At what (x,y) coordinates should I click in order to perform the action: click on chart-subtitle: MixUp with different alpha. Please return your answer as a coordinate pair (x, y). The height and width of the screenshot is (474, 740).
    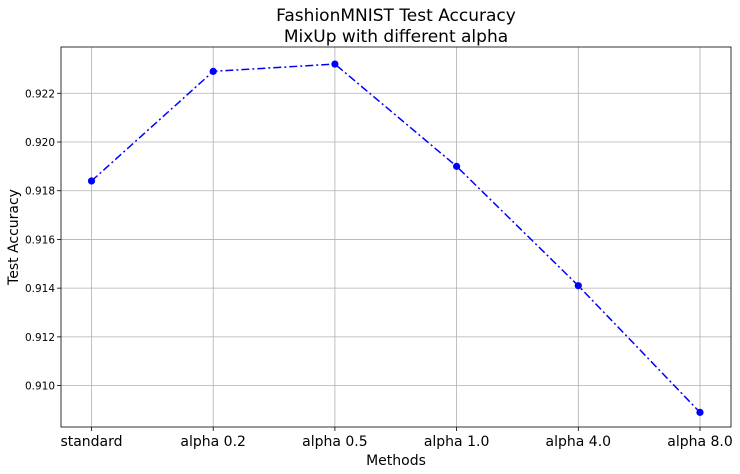
    Looking at the image, I should click on (396, 37).